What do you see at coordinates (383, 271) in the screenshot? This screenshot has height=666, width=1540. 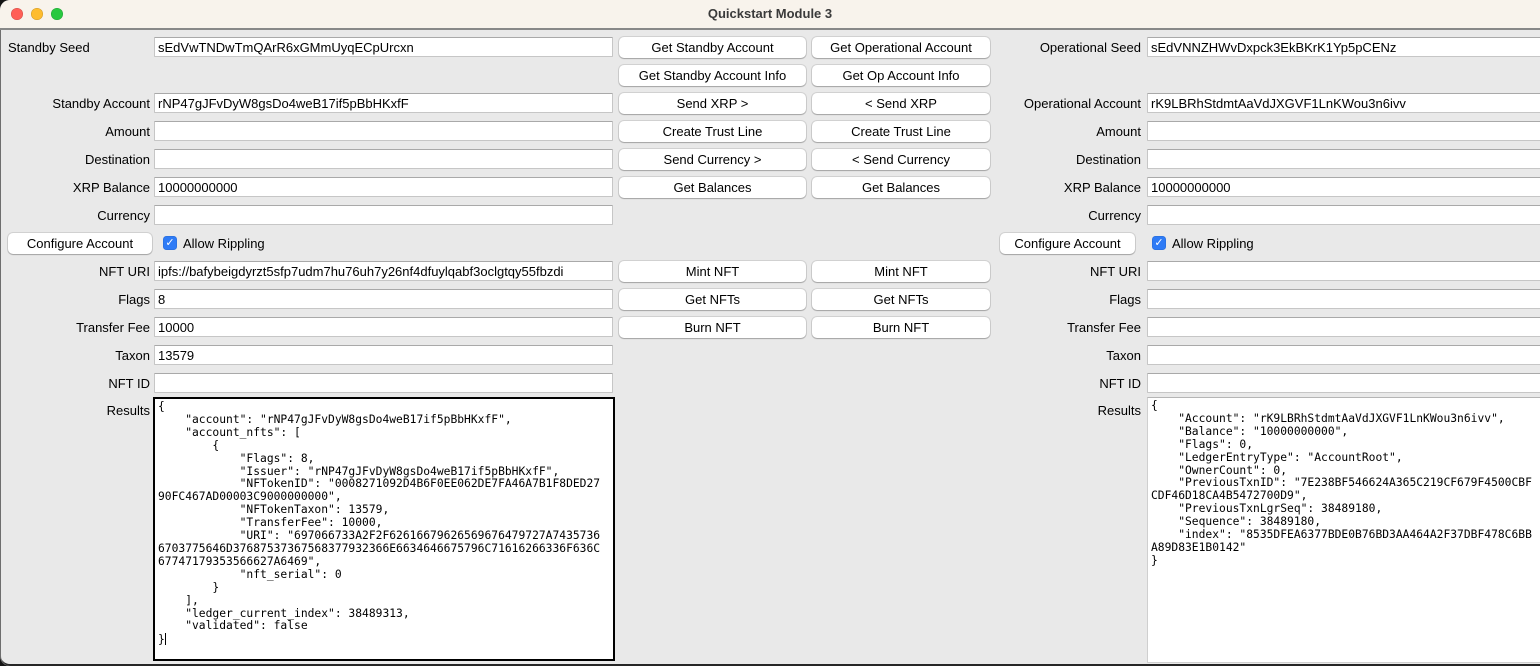 I see `standby-nft-uri-input` at bounding box center [383, 271].